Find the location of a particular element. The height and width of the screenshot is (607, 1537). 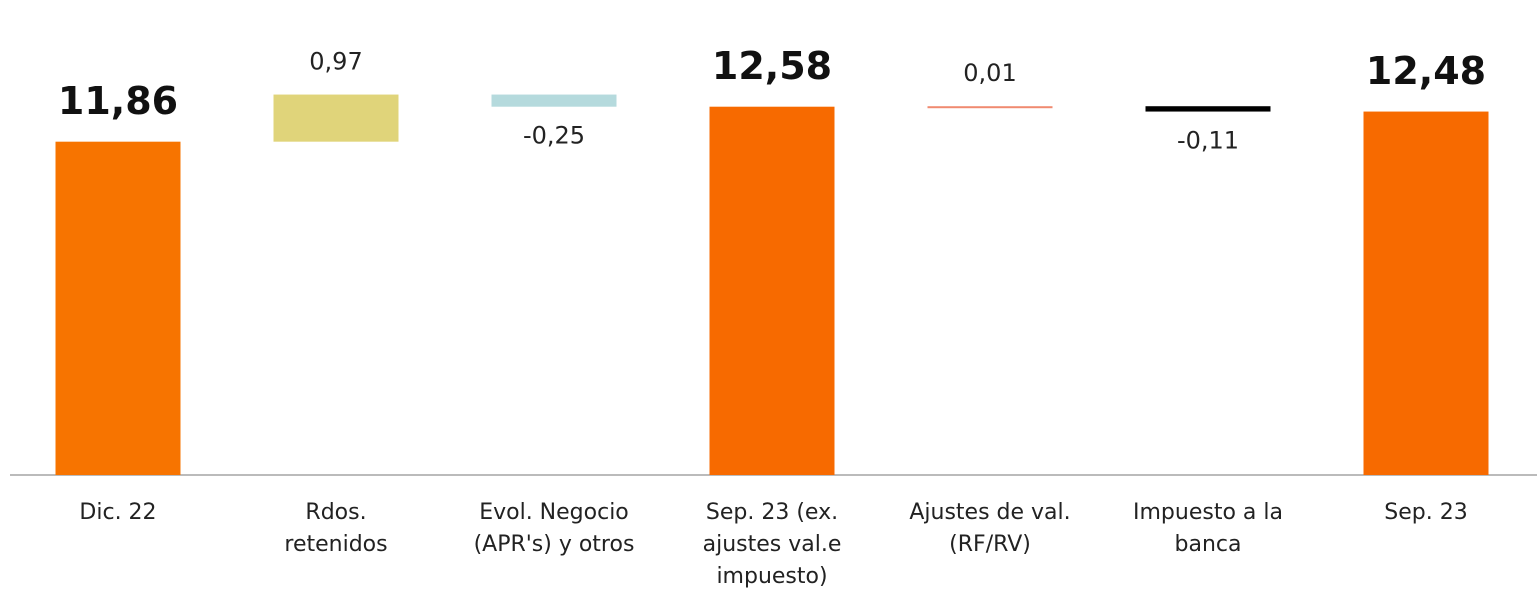

x-tick-label: Impuesto a la banca is located at coordinates (1208, 528).